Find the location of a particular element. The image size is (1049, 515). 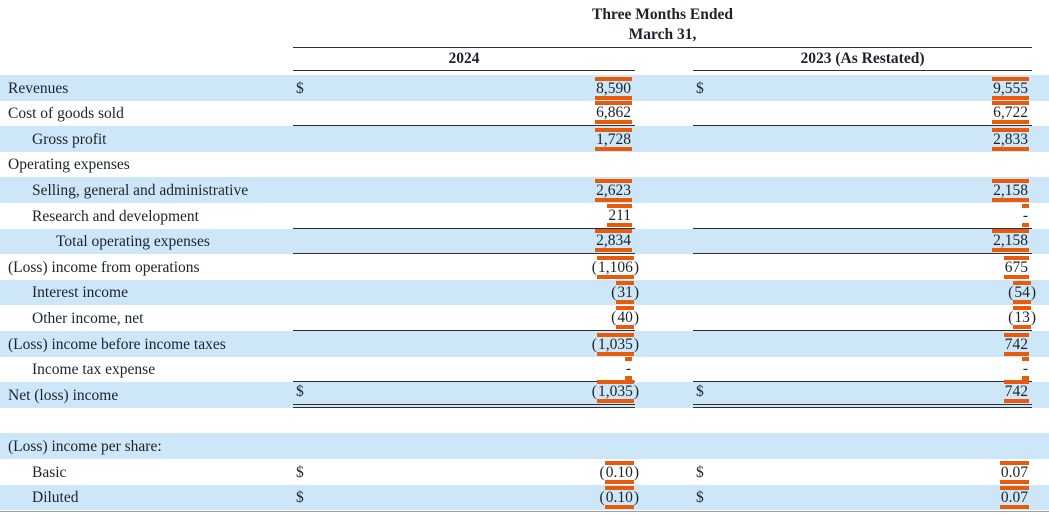

table-row: (Loss) income per share: is located at coordinates (524, 446).